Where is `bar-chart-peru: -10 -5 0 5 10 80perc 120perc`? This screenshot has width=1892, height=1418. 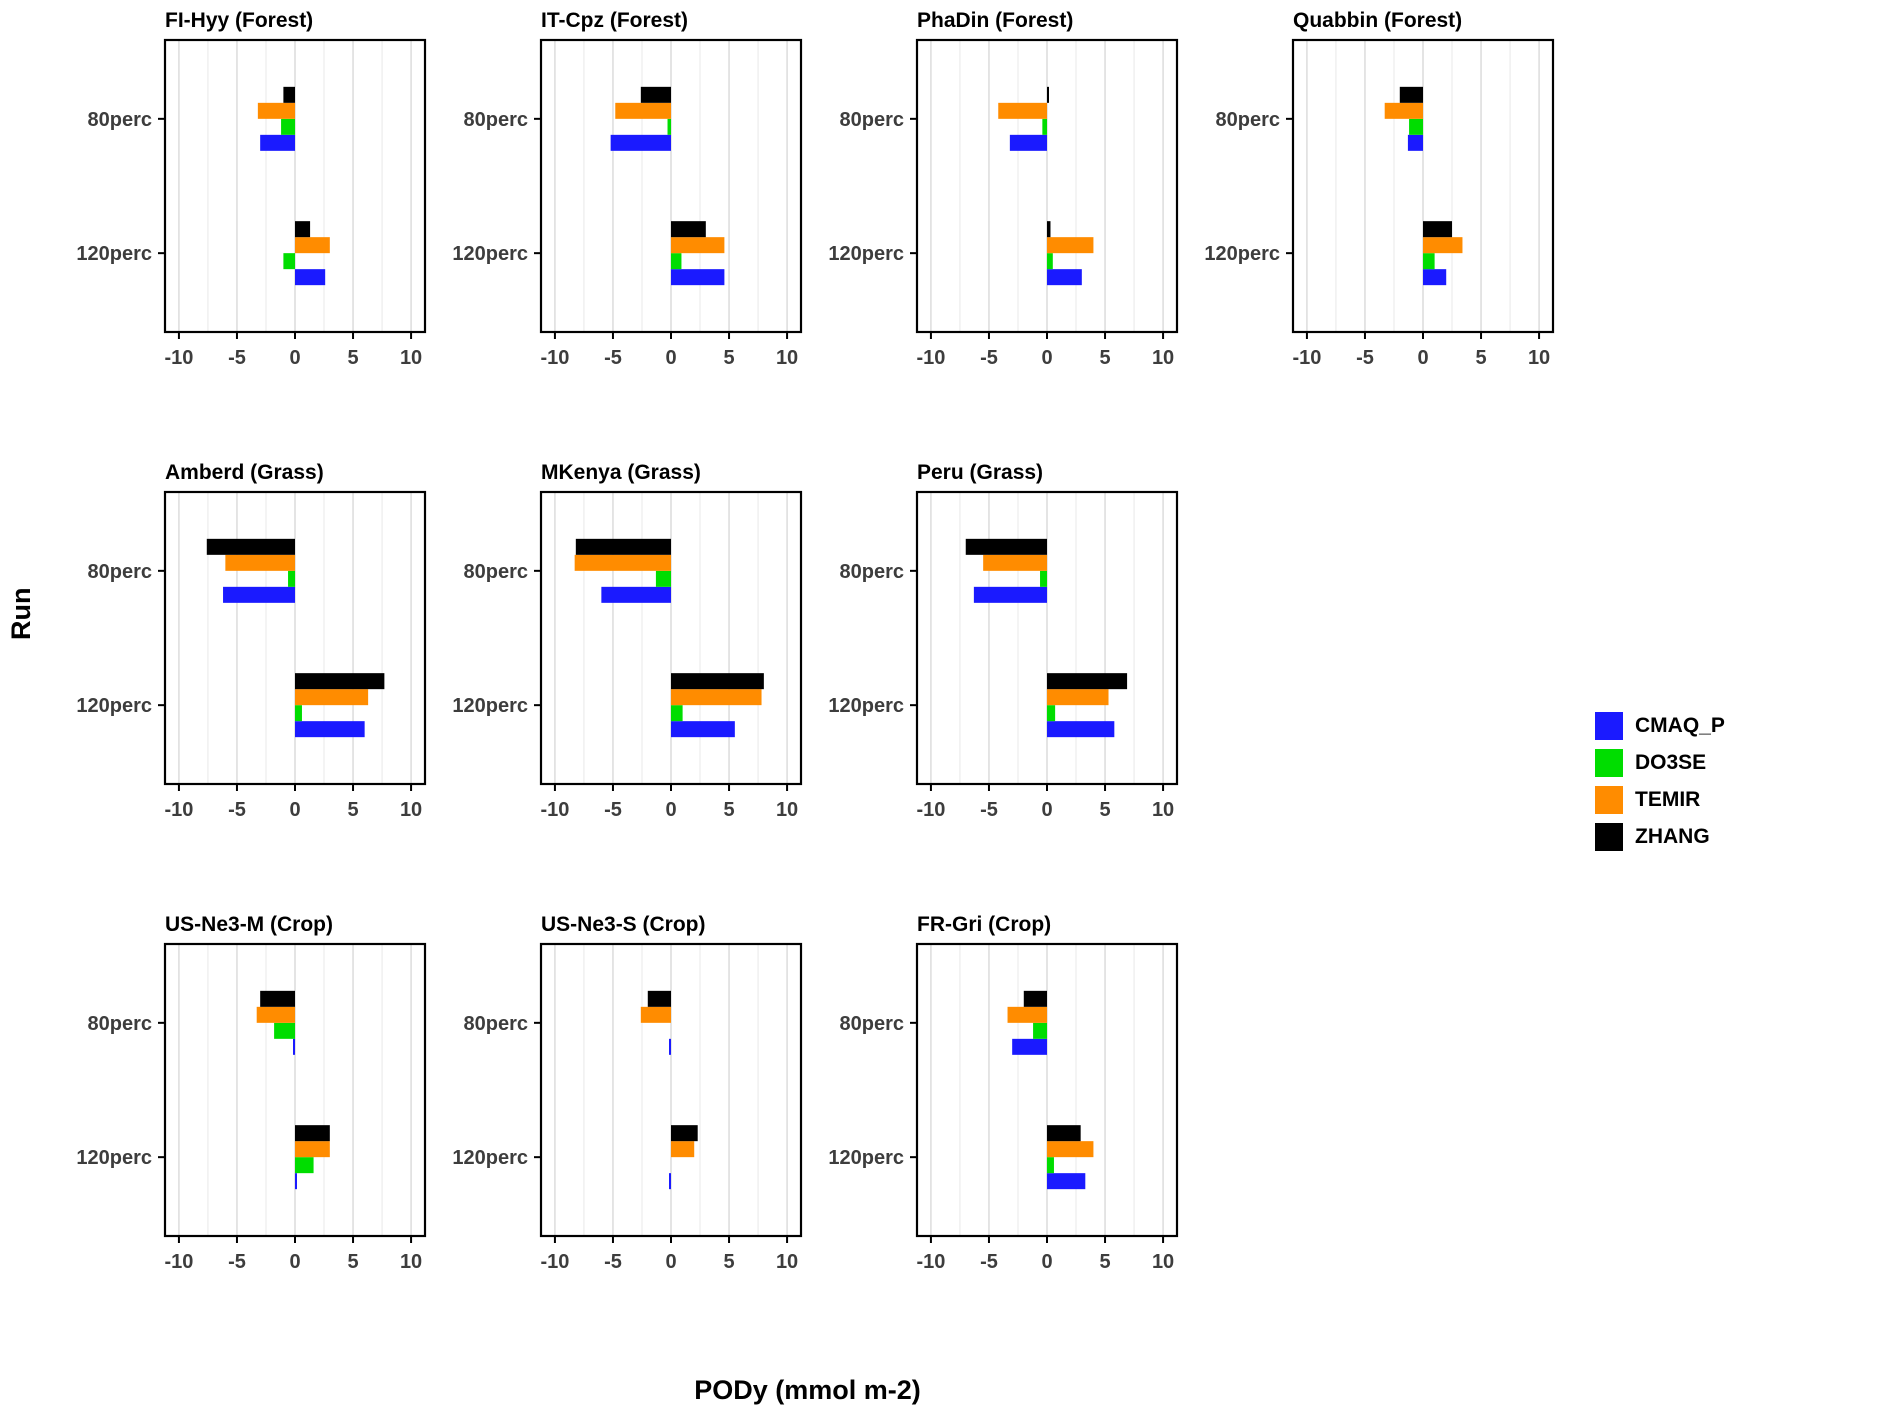
bar-chart-peru: -10 -5 0 5 10 80perc 120perc is located at coordinates (1003, 655).